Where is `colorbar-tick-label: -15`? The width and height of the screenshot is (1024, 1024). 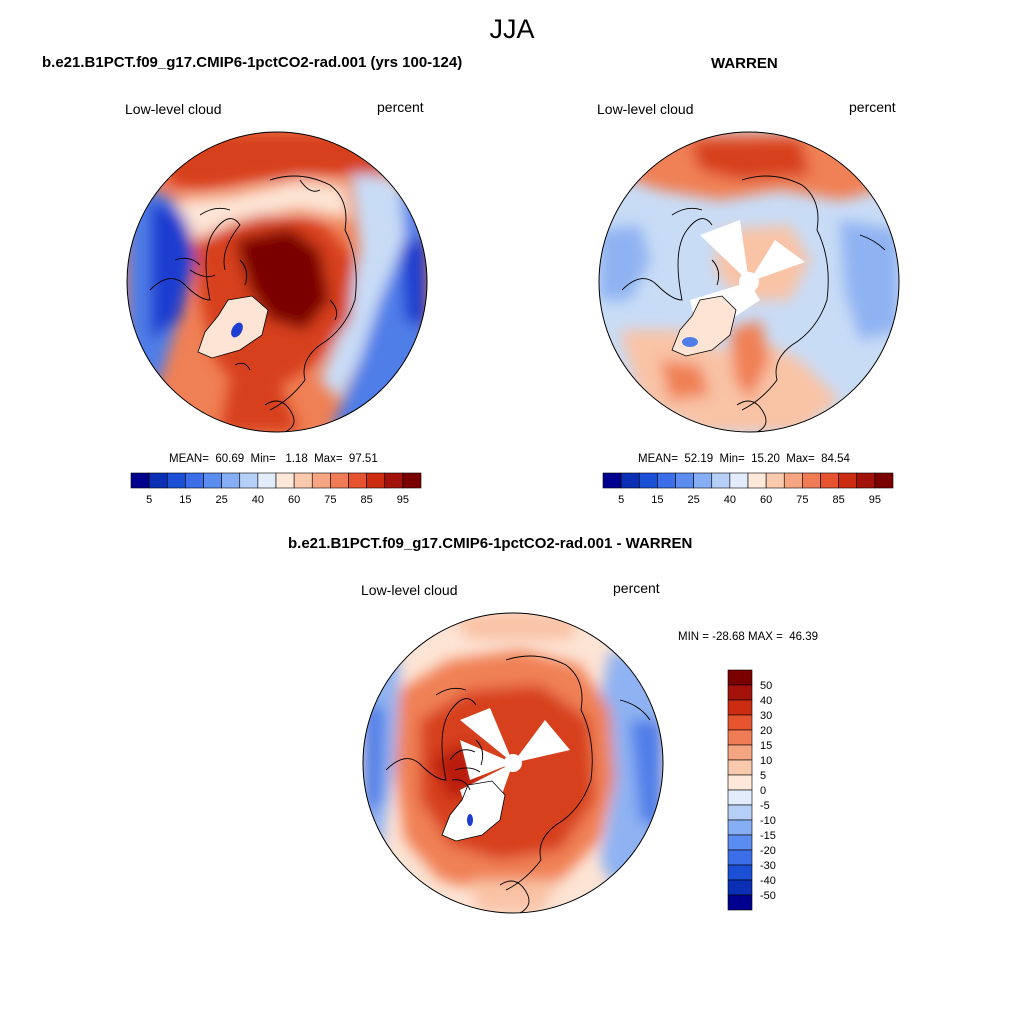
colorbar-tick-label: -15 is located at coordinates (768, 836).